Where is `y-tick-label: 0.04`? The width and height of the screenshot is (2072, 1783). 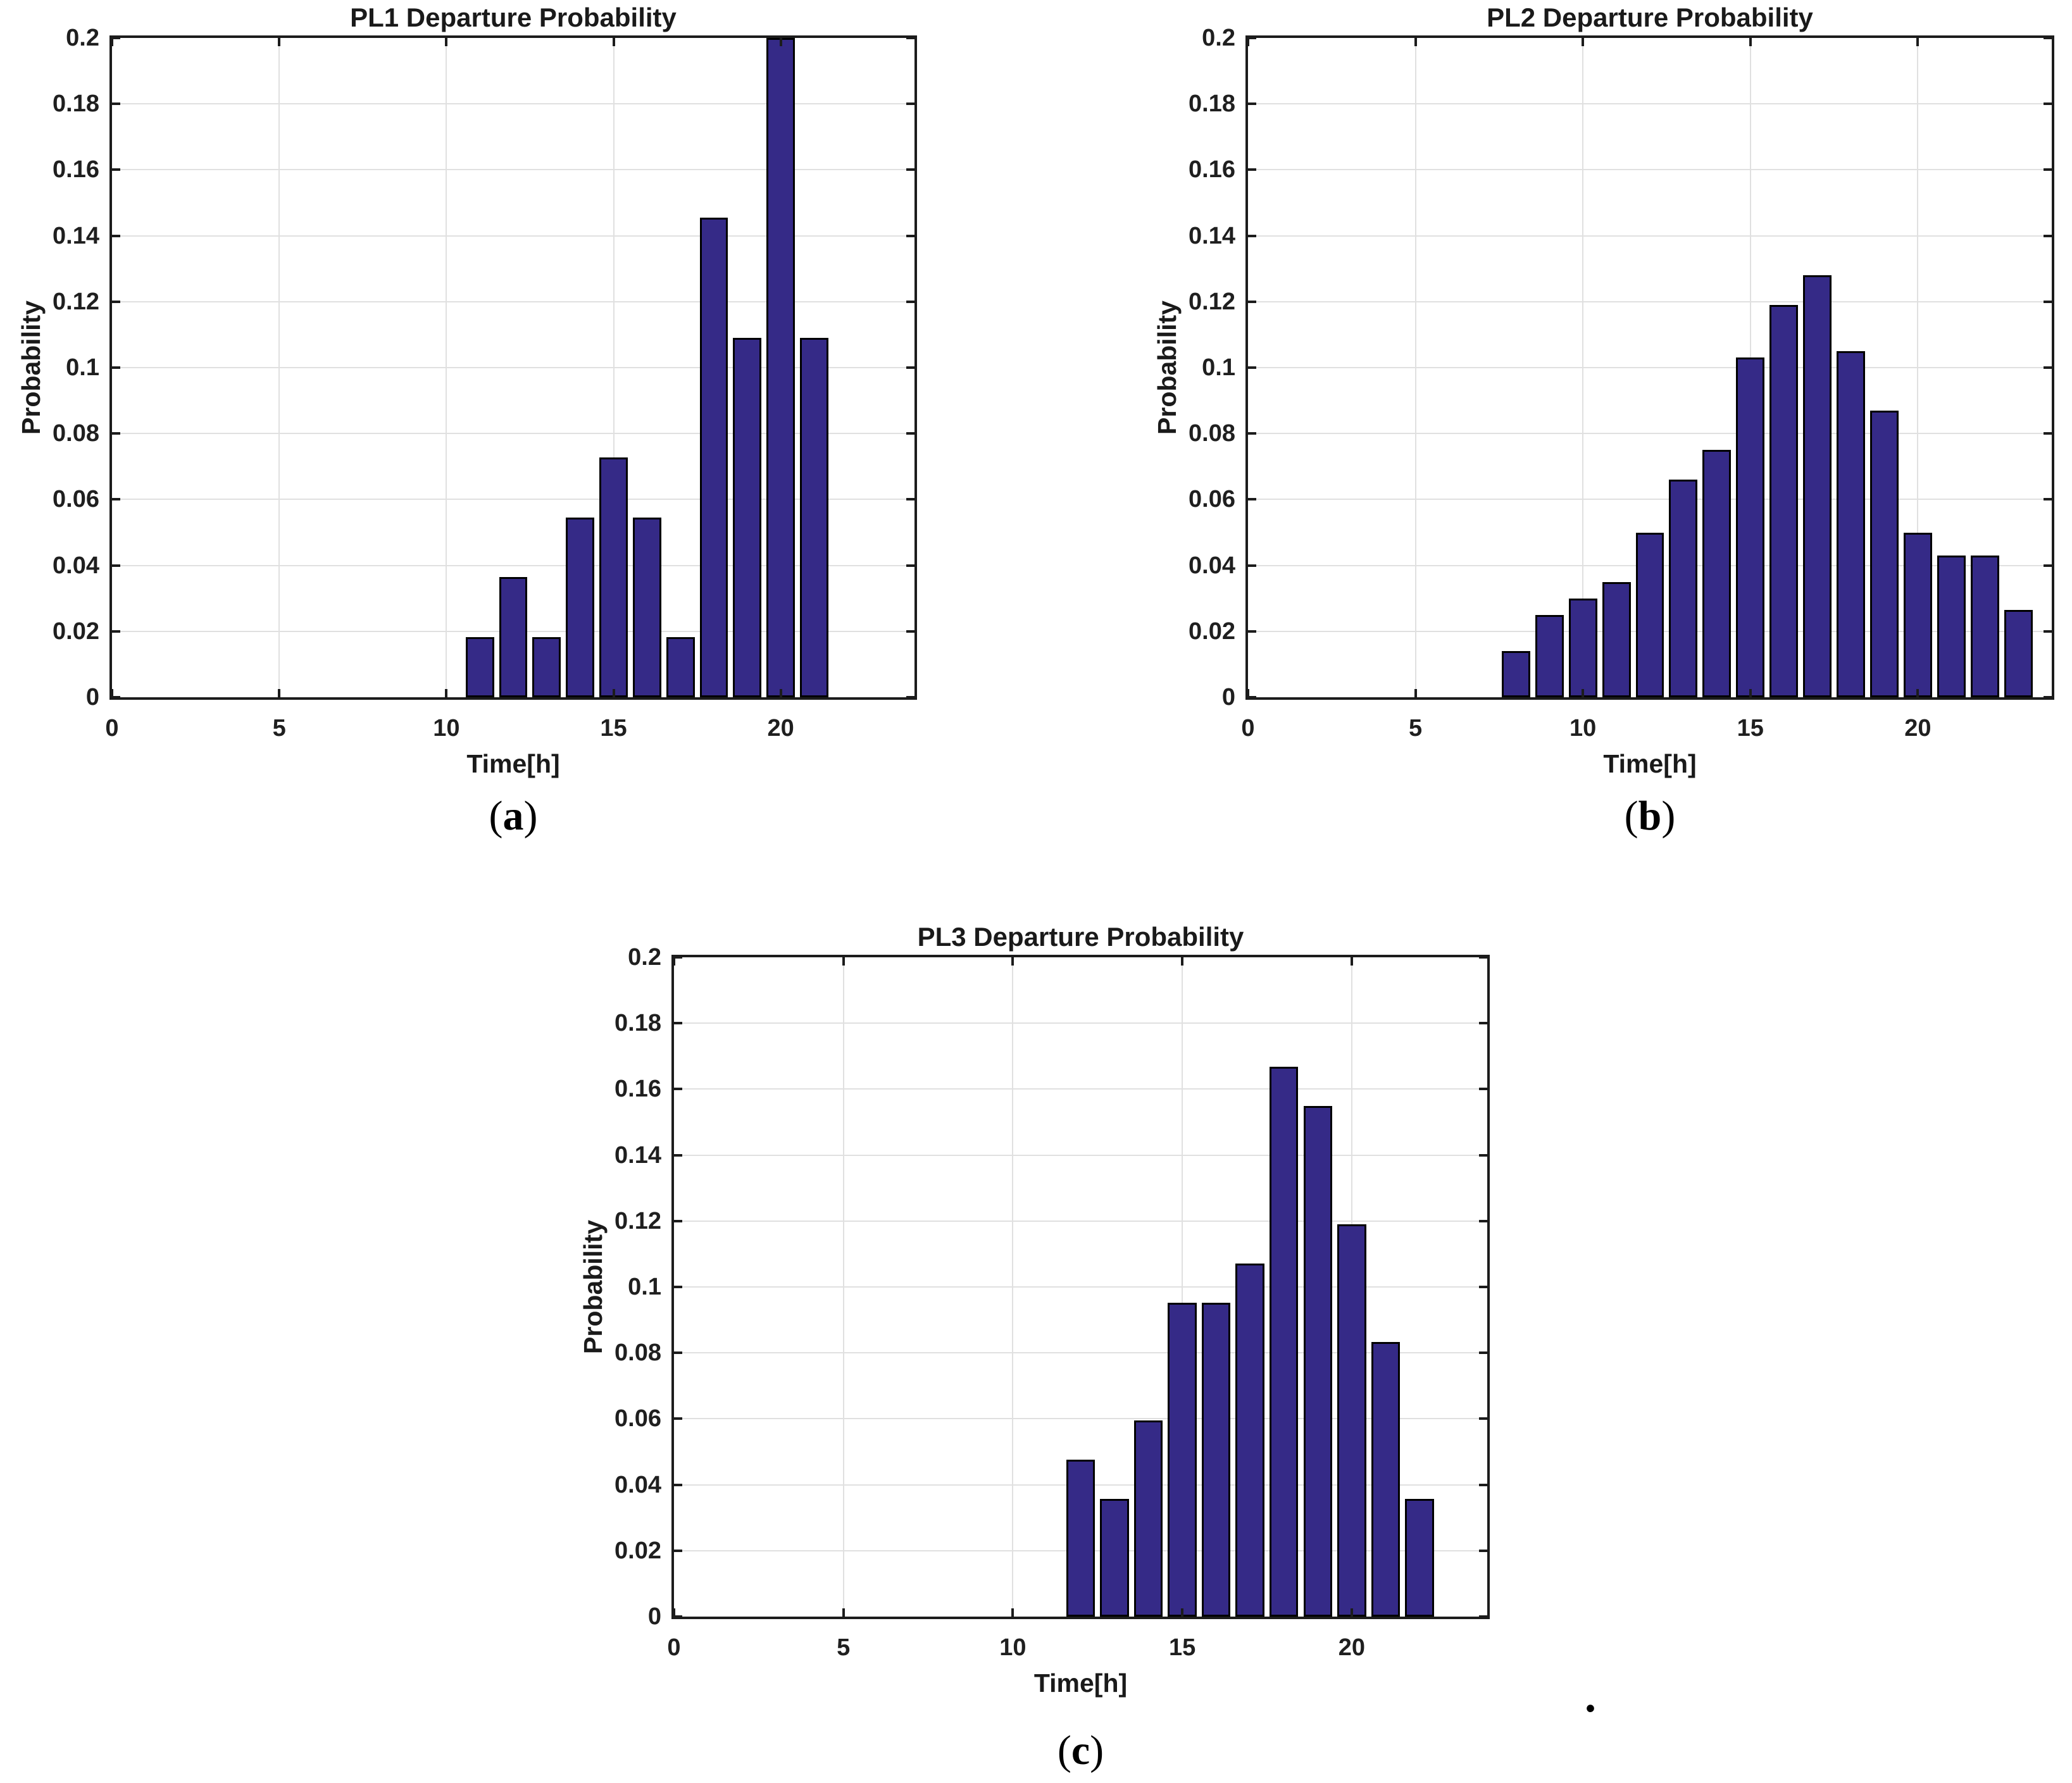 y-tick-label: 0.04 is located at coordinates (76, 565).